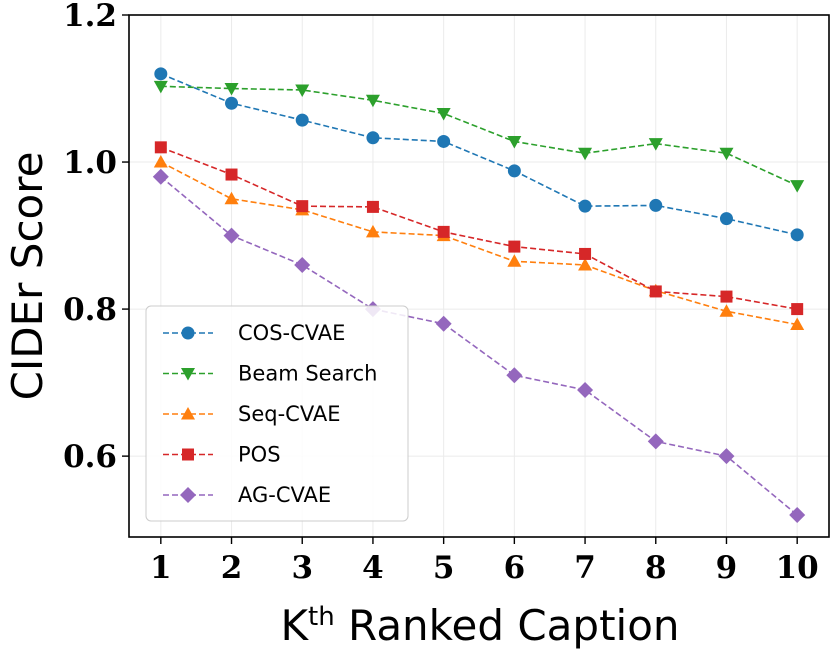  What do you see at coordinates (259, 455) in the screenshot?
I see `legend-label: POS` at bounding box center [259, 455].